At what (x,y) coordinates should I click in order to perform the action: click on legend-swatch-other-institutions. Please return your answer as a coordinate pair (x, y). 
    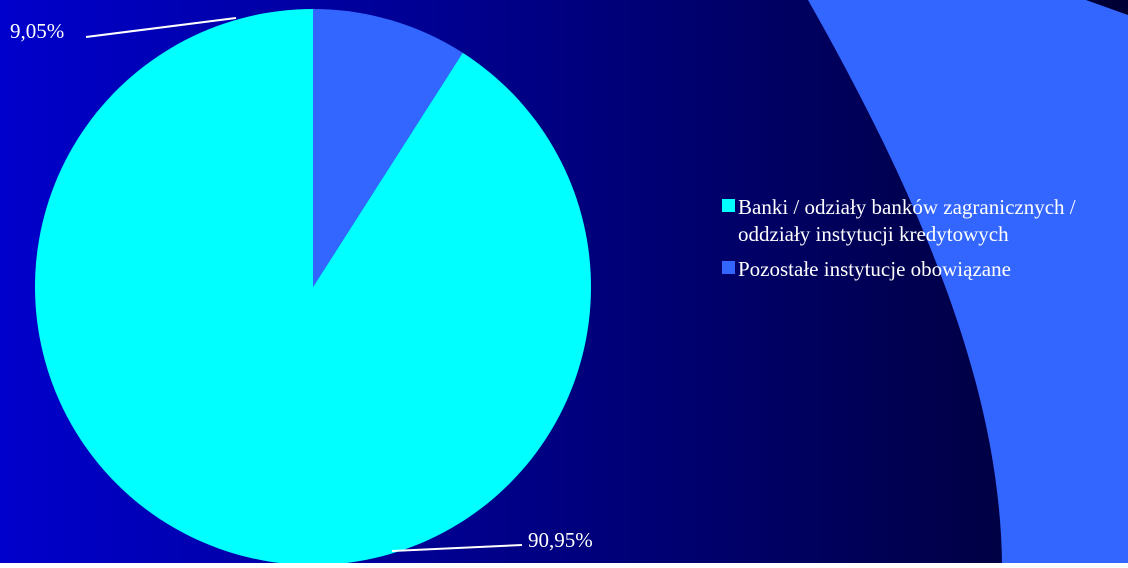
    Looking at the image, I should click on (728, 267).